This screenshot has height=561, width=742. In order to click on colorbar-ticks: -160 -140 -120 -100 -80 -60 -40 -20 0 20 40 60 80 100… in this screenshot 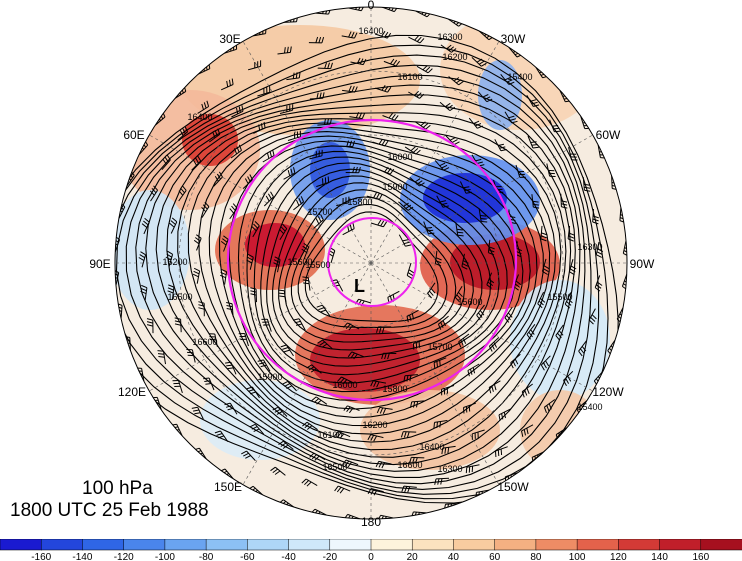, I will do `click(370, 556)`.